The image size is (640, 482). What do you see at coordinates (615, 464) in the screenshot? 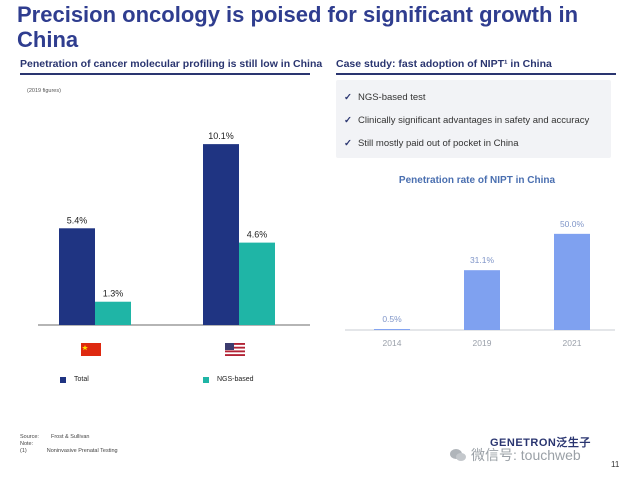
I see `page-number: 11` at bounding box center [615, 464].